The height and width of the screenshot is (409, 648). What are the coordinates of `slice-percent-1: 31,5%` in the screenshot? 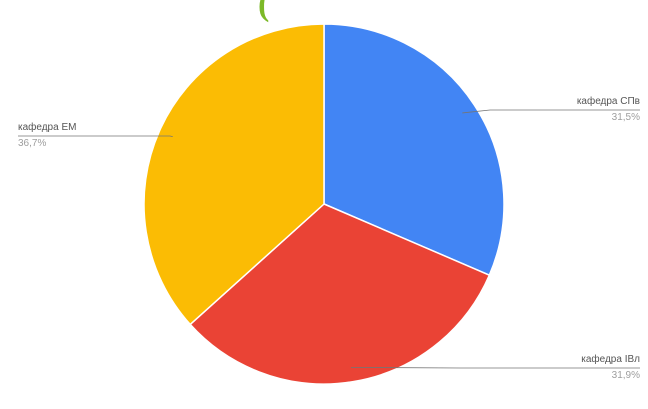 It's located at (626, 117).